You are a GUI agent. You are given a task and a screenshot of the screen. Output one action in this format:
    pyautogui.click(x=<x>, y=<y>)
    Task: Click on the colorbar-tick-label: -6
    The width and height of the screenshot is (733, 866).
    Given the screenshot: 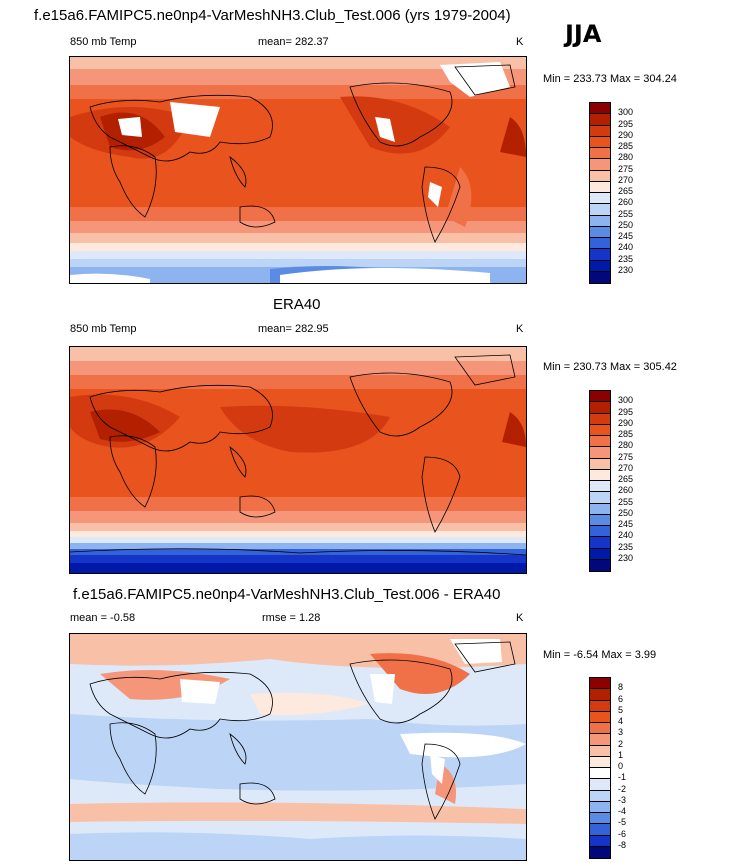 What is the action you would take?
    pyautogui.click(x=622, y=833)
    